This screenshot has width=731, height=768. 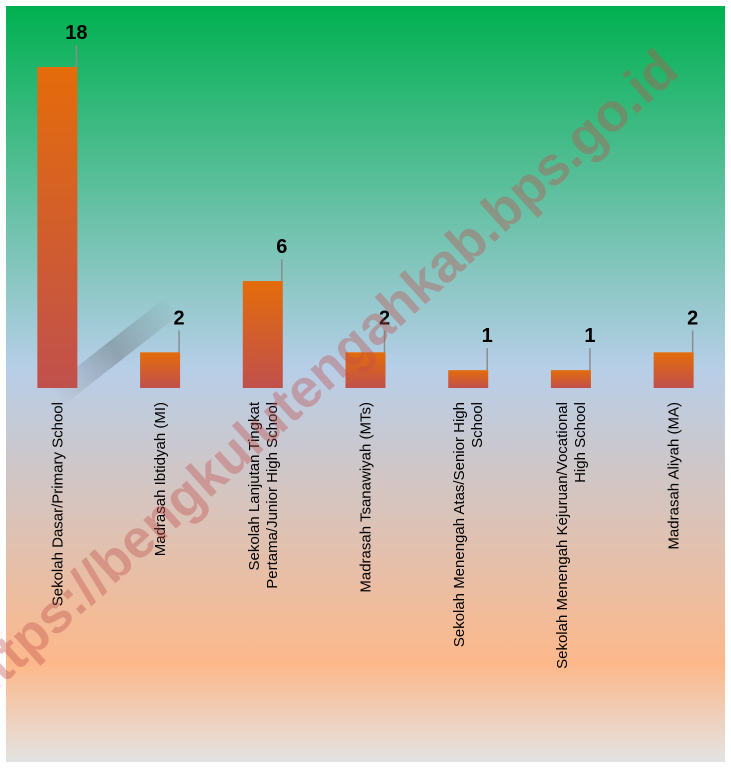 What do you see at coordinates (674, 476) in the screenshot?
I see `category-label: Madrasah Aliyah (MA)` at bounding box center [674, 476].